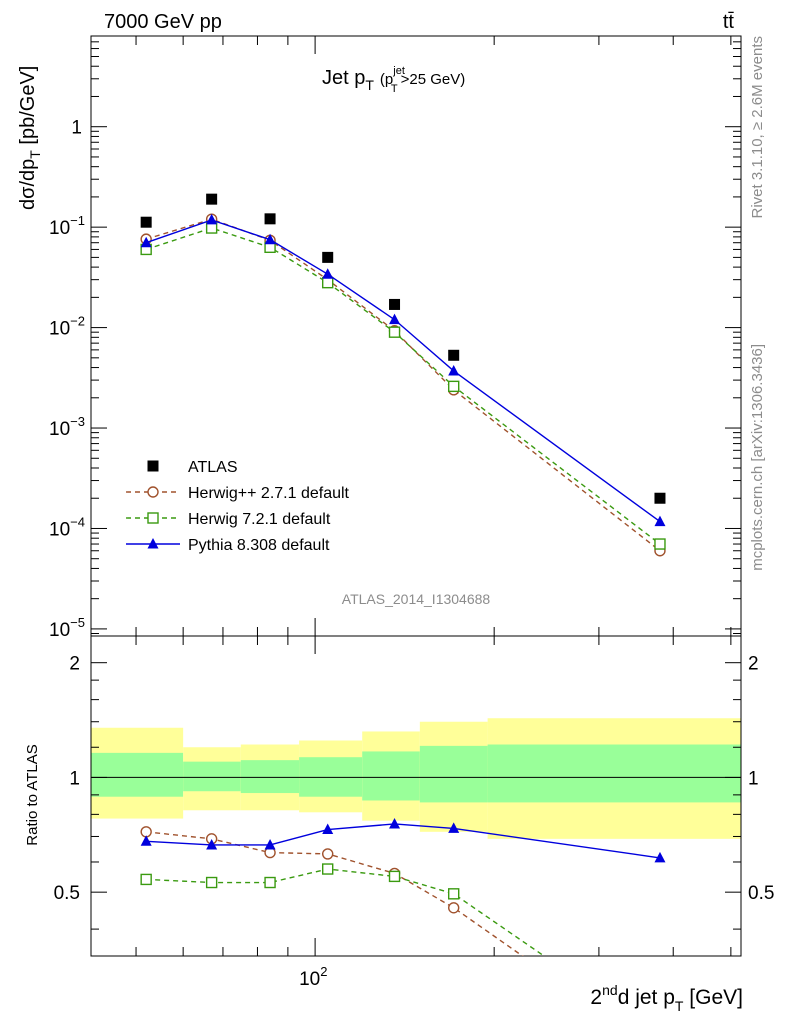  What do you see at coordinates (74, 778) in the screenshot?
I see `ratio-y-tick-label: 1` at bounding box center [74, 778].